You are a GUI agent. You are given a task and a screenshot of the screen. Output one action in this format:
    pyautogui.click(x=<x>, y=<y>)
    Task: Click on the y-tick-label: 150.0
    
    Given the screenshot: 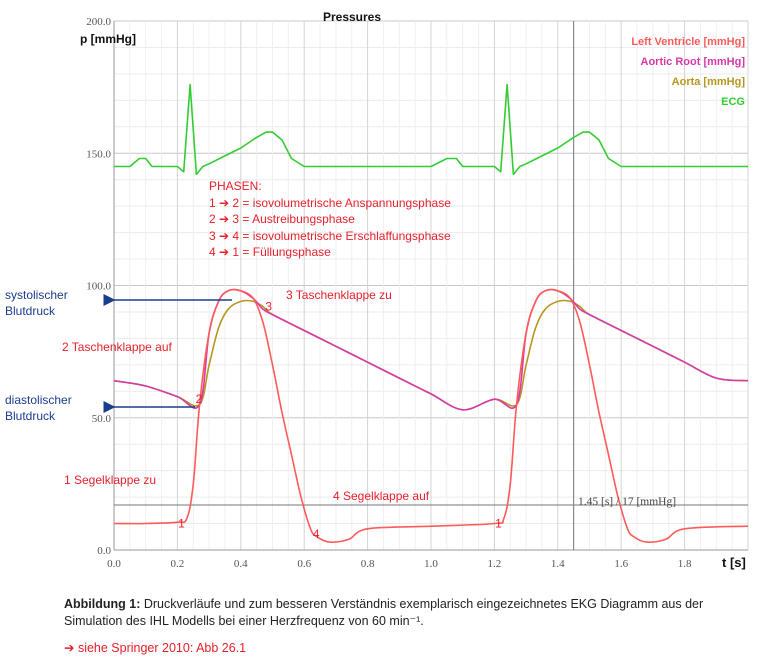 What is the action you would take?
    pyautogui.click(x=98, y=154)
    